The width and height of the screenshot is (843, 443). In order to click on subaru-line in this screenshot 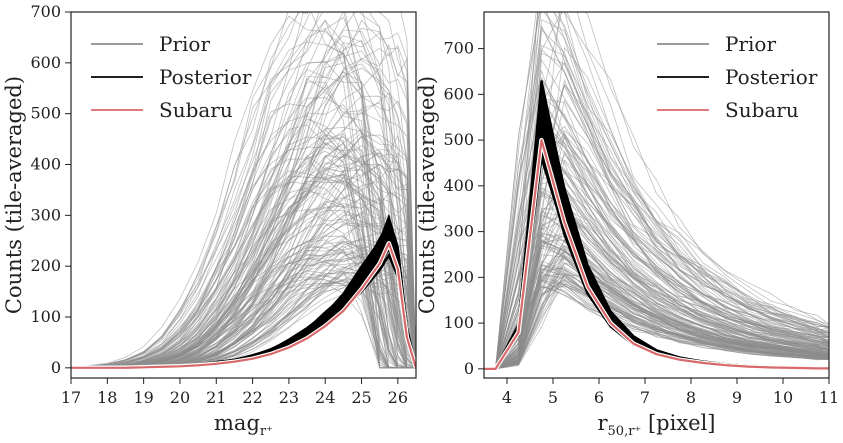, I will do `click(243, 305)`.